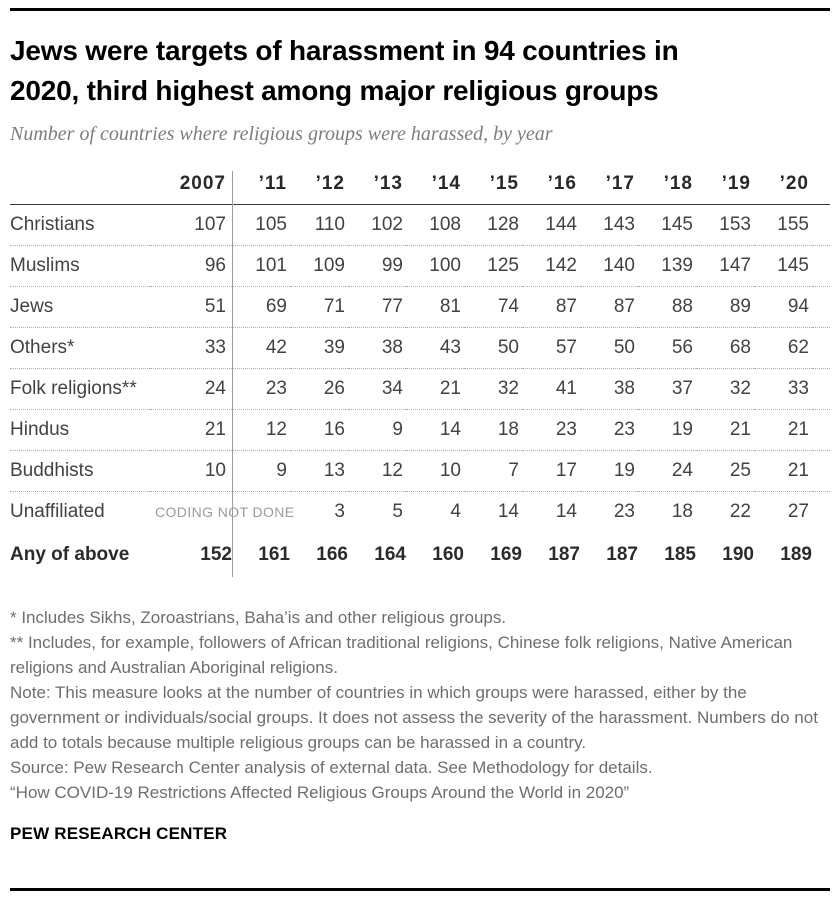  Describe the element at coordinates (80, 307) in the screenshot. I see `row-label: Jews` at that location.